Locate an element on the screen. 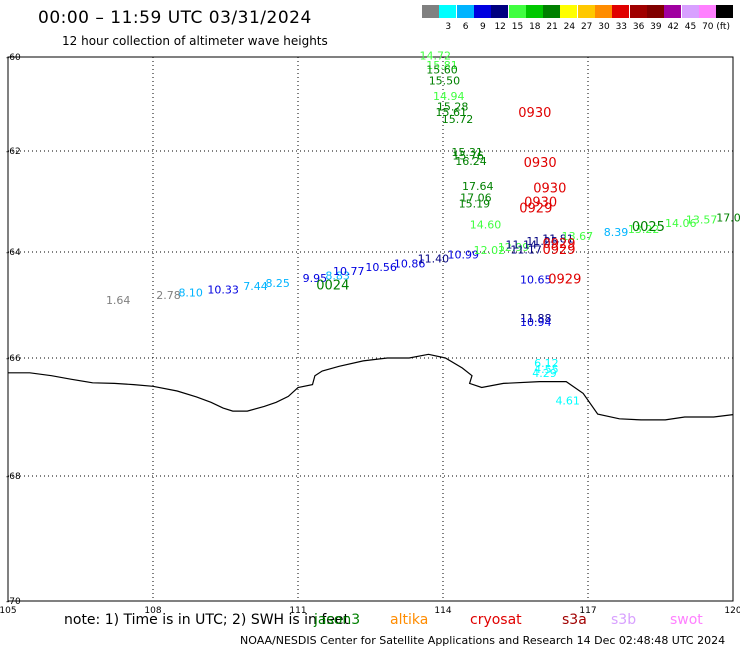 The height and width of the screenshot is (650, 740). wave-height-reading: 16.24 is located at coordinates (471, 161).